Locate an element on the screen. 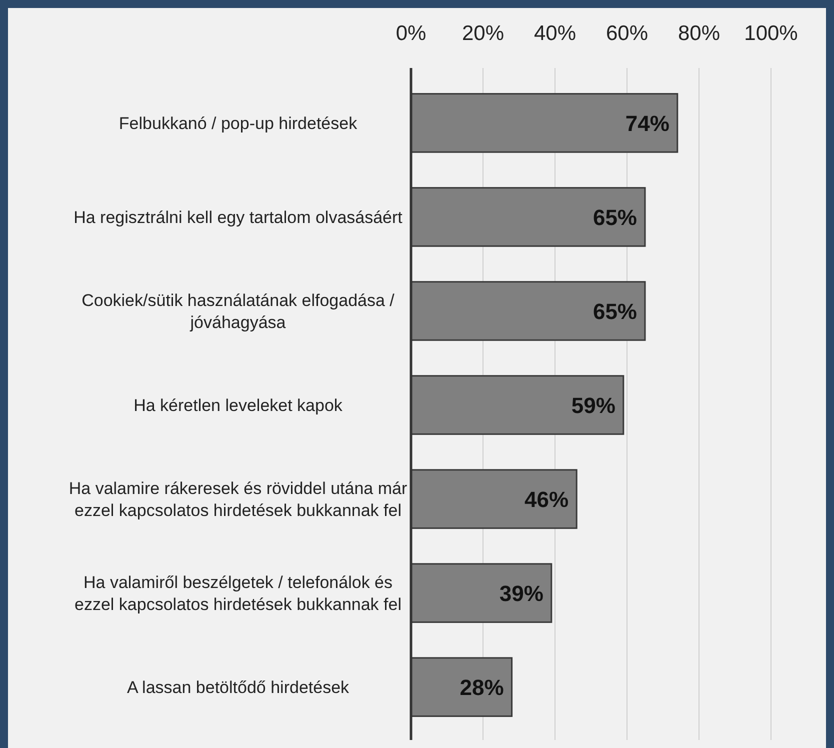 The height and width of the screenshot is (748, 834). y-tick-label: Ha valamire rákeresek és röviddel utána már ezzel kapcsolatos hirdetések bukkannak fel is located at coordinates (238, 499).